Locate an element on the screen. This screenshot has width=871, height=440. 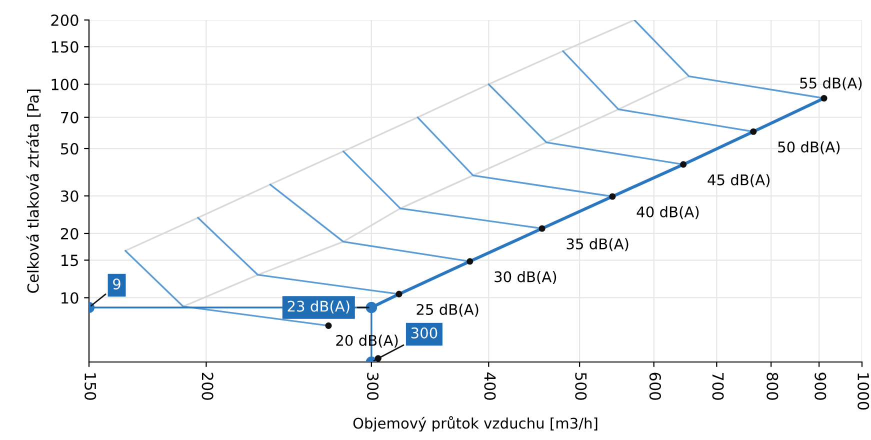
y-tick-label: 10 is located at coordinates (70, 298).